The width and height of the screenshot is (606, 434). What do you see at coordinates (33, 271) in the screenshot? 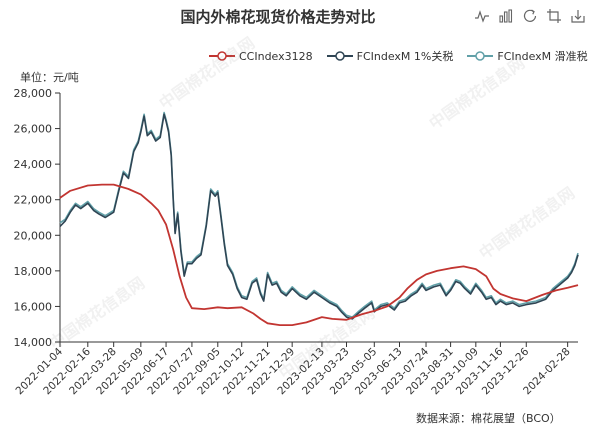
I see `y-tick-label: 18,000` at bounding box center [33, 271].